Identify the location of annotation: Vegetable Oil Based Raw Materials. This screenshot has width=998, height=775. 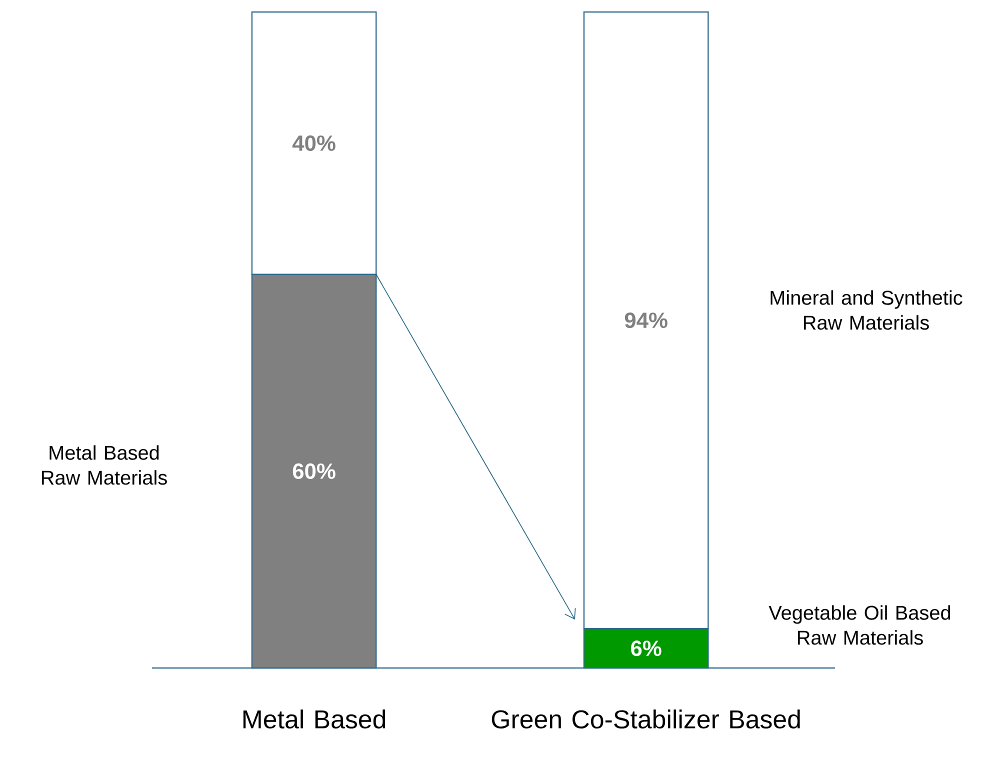
(859, 625).